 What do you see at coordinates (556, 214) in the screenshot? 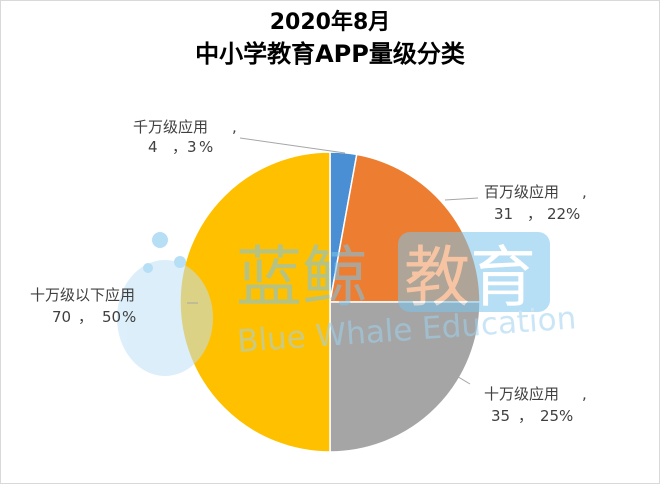
I see `slice-label-percent: 22` at bounding box center [556, 214].